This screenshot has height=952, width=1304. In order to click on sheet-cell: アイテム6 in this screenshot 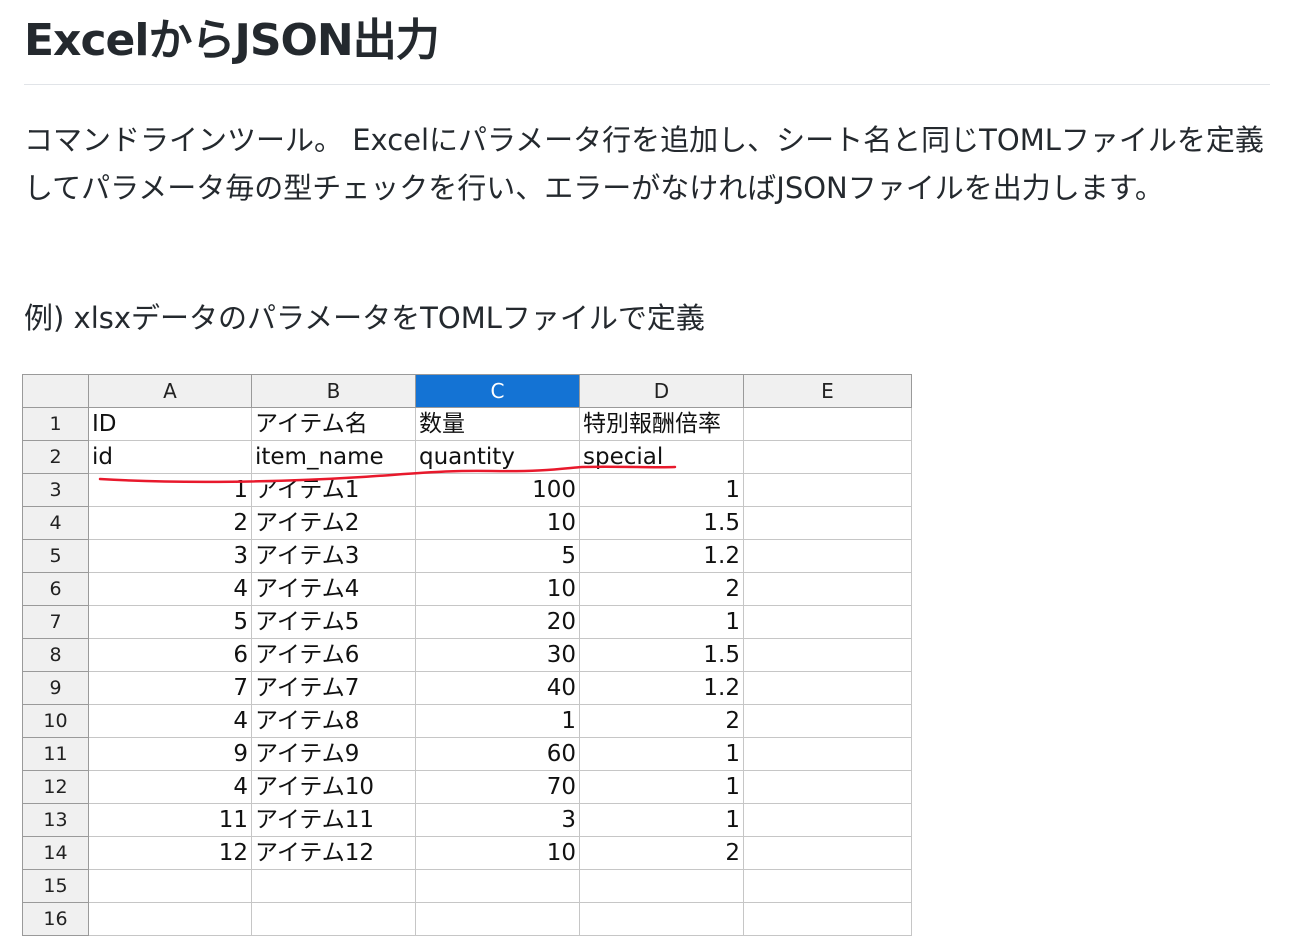, I will do `click(333, 655)`.